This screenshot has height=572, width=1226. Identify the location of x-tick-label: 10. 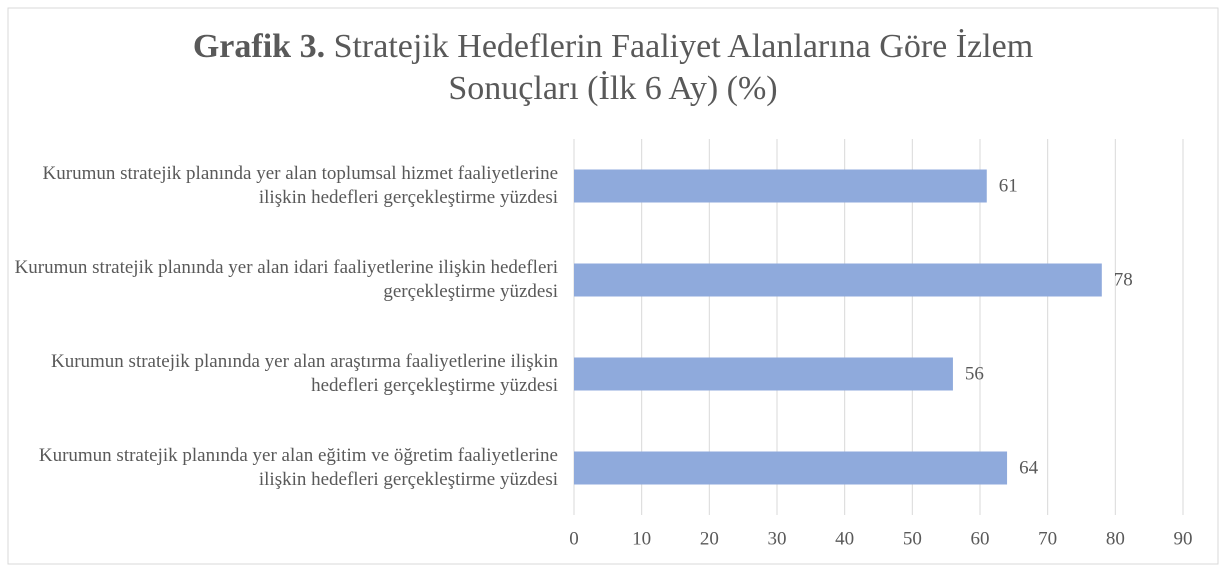
(641, 538).